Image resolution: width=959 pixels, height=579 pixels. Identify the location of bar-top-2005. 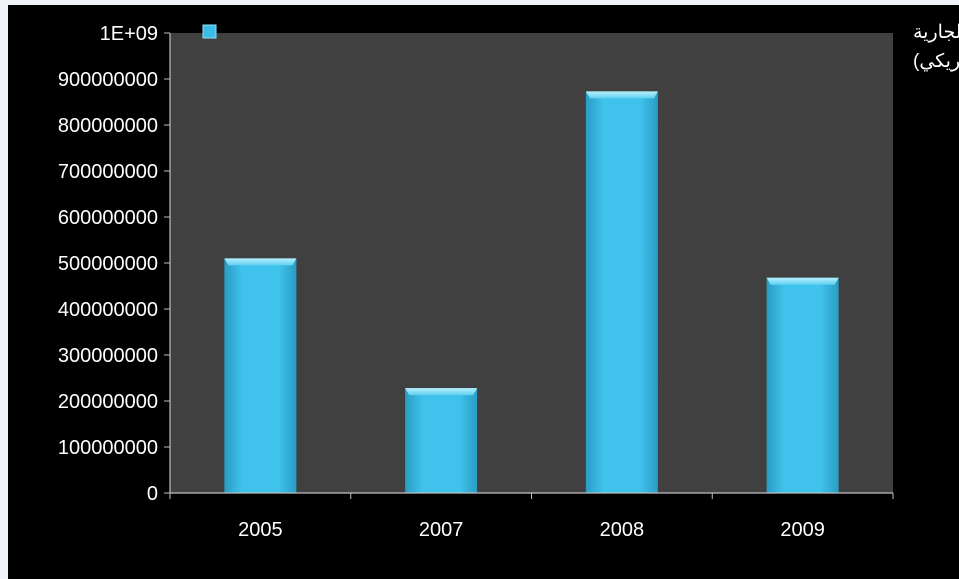
(260, 262).